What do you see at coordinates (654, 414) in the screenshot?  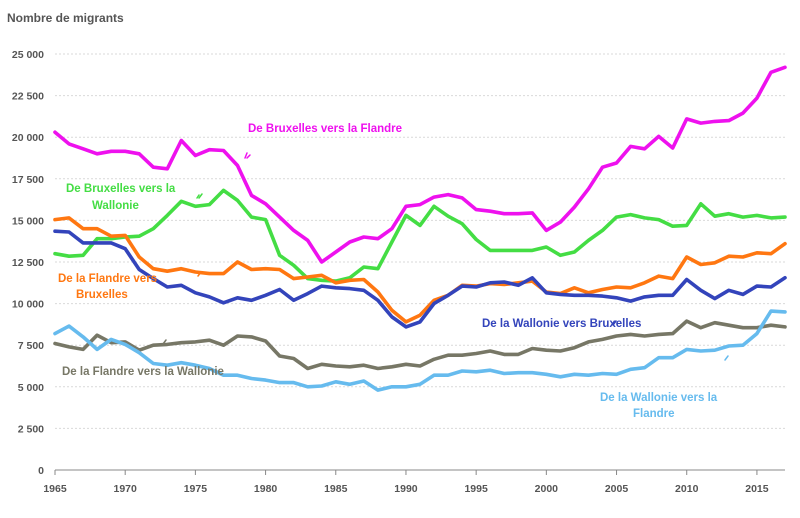 I see `series-label-wallonie-flandre-line-2: Flandre` at bounding box center [654, 414].